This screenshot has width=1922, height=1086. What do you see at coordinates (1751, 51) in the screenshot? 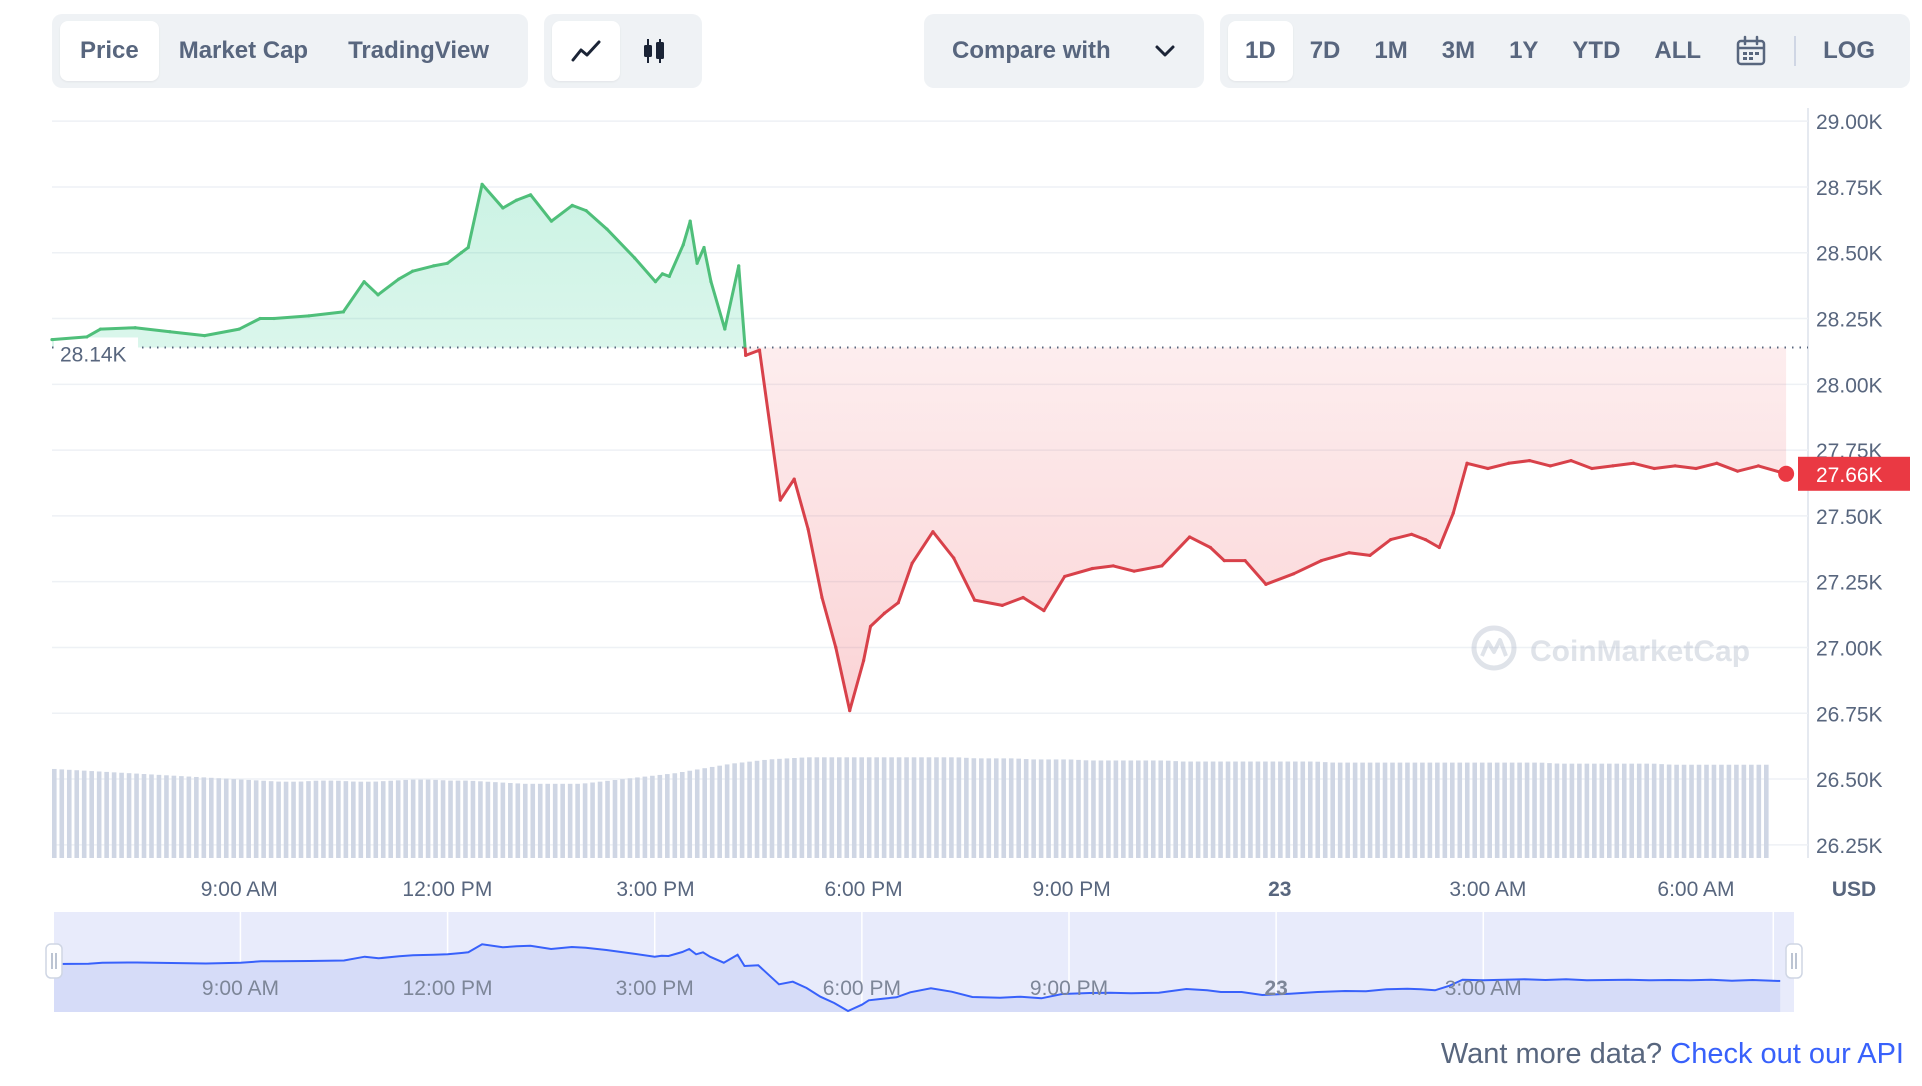
I see `date-picker-button` at bounding box center [1751, 51].